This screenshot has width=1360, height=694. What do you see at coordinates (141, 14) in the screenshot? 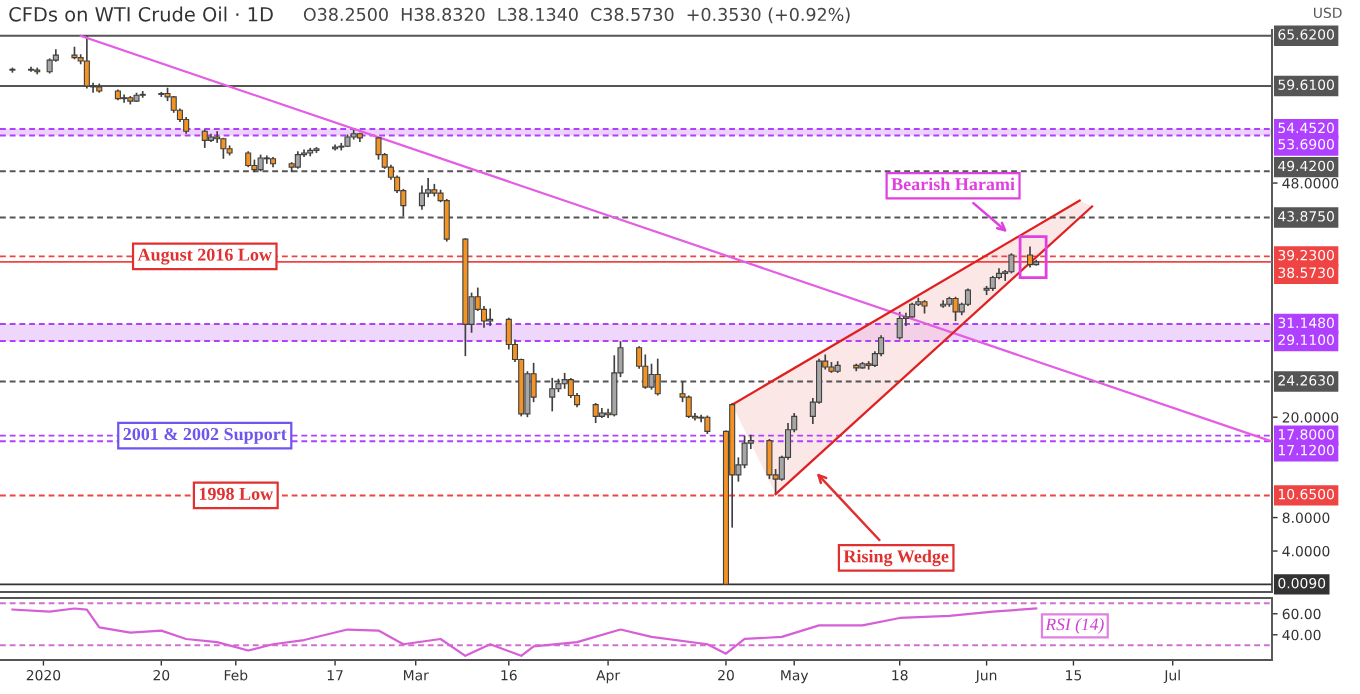
I see `chart-title: CFDs on WTI Crude Oil · 1D` at bounding box center [141, 14].